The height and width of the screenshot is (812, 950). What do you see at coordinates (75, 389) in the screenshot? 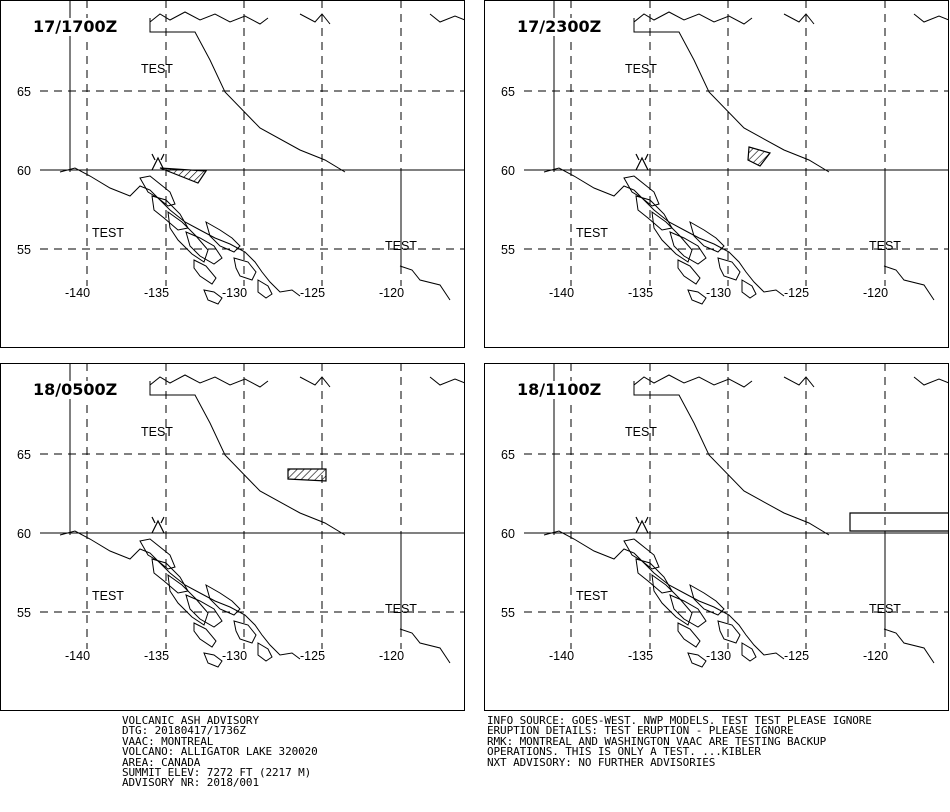
I see `panel-time-3: 18/0500Z` at bounding box center [75, 389].